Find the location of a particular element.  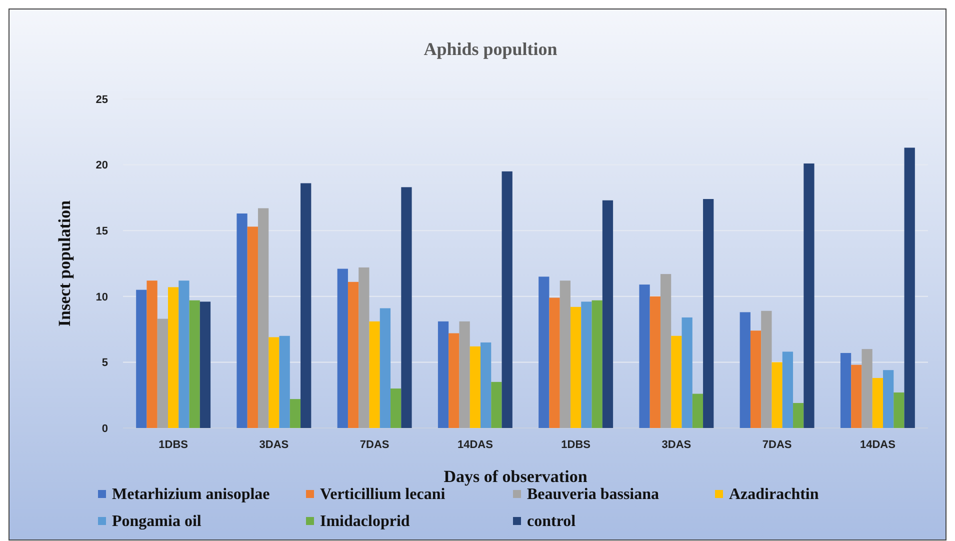

y-tick-label: 25 is located at coordinates (102, 100).